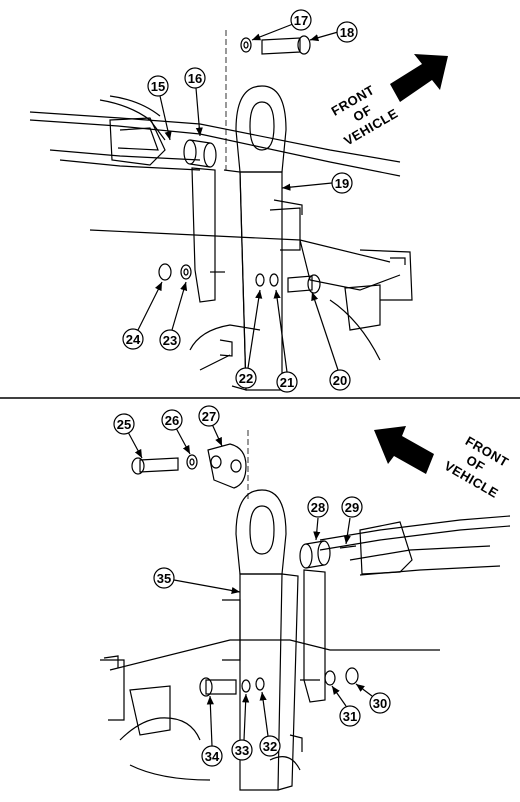 This screenshot has width=520, height=802. What do you see at coordinates (195, 78) in the screenshot?
I see `callout-label-16: 16` at bounding box center [195, 78].